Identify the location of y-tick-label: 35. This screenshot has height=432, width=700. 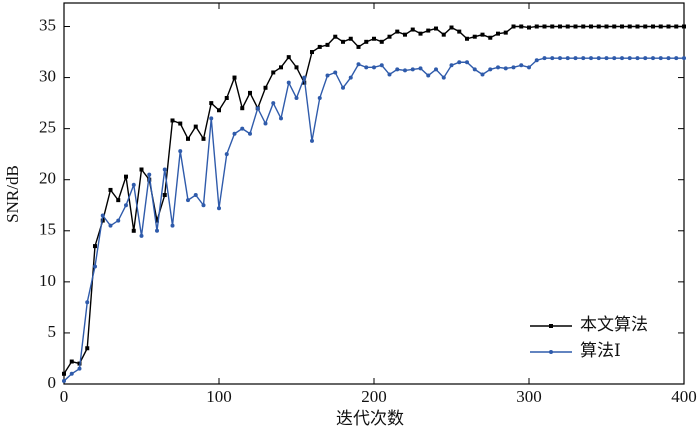
(47, 24).